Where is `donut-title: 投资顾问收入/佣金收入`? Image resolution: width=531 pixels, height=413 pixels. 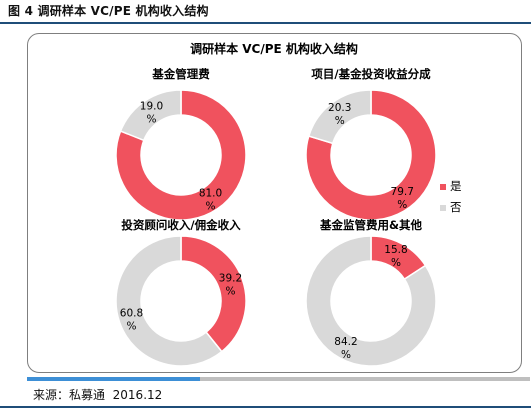 donut-title: 投资顾问收入/佣金收入 is located at coordinates (181, 225).